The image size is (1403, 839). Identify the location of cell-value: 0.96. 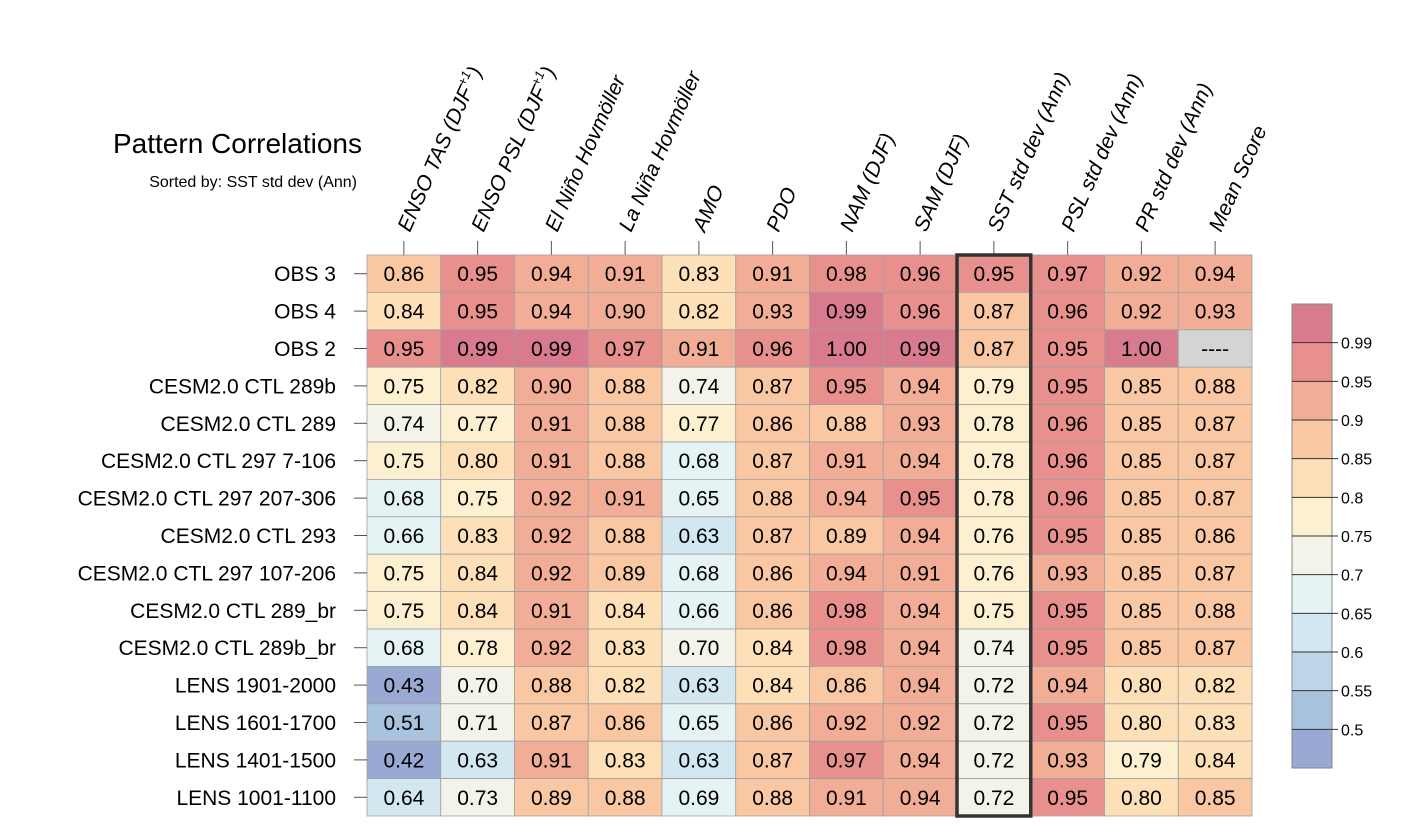
(1067, 424).